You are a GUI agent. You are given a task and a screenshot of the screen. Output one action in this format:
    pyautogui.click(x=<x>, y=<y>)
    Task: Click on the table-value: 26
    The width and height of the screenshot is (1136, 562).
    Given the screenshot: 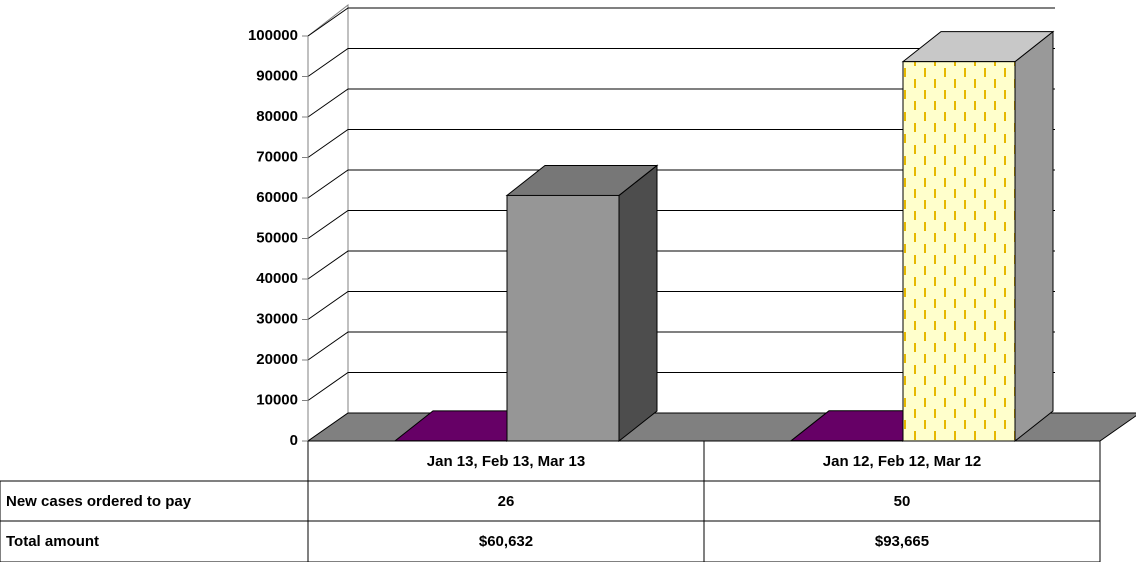 What is the action you would take?
    pyautogui.click(x=506, y=501)
    